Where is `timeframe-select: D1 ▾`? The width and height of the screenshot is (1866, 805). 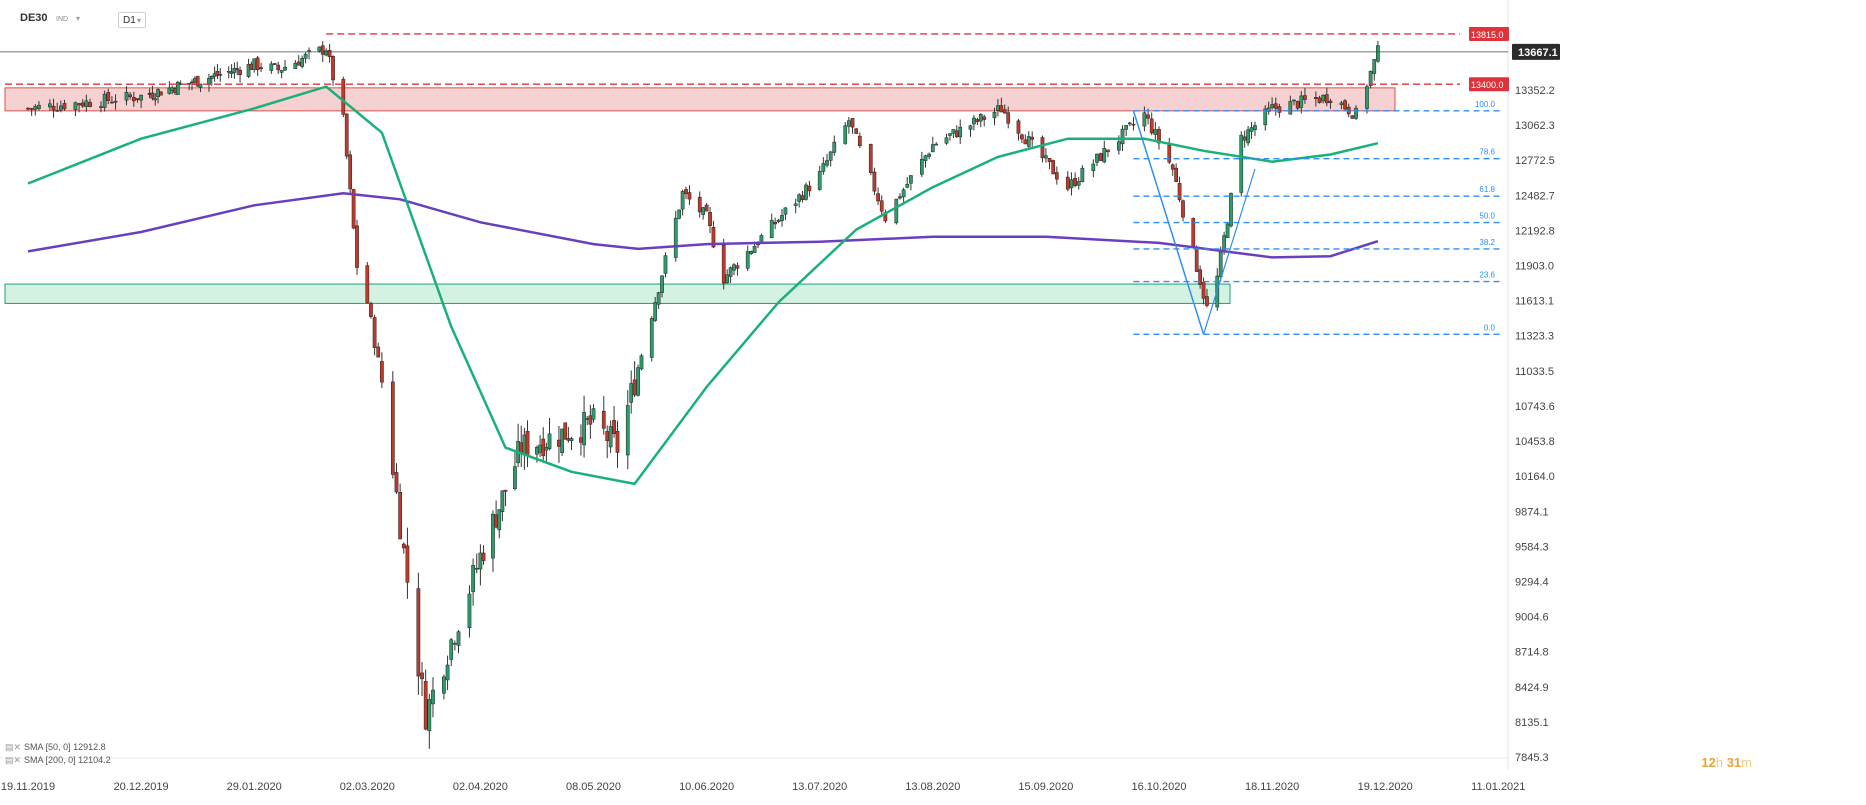
timeframe-select: D1 ▾ is located at coordinates (132, 20).